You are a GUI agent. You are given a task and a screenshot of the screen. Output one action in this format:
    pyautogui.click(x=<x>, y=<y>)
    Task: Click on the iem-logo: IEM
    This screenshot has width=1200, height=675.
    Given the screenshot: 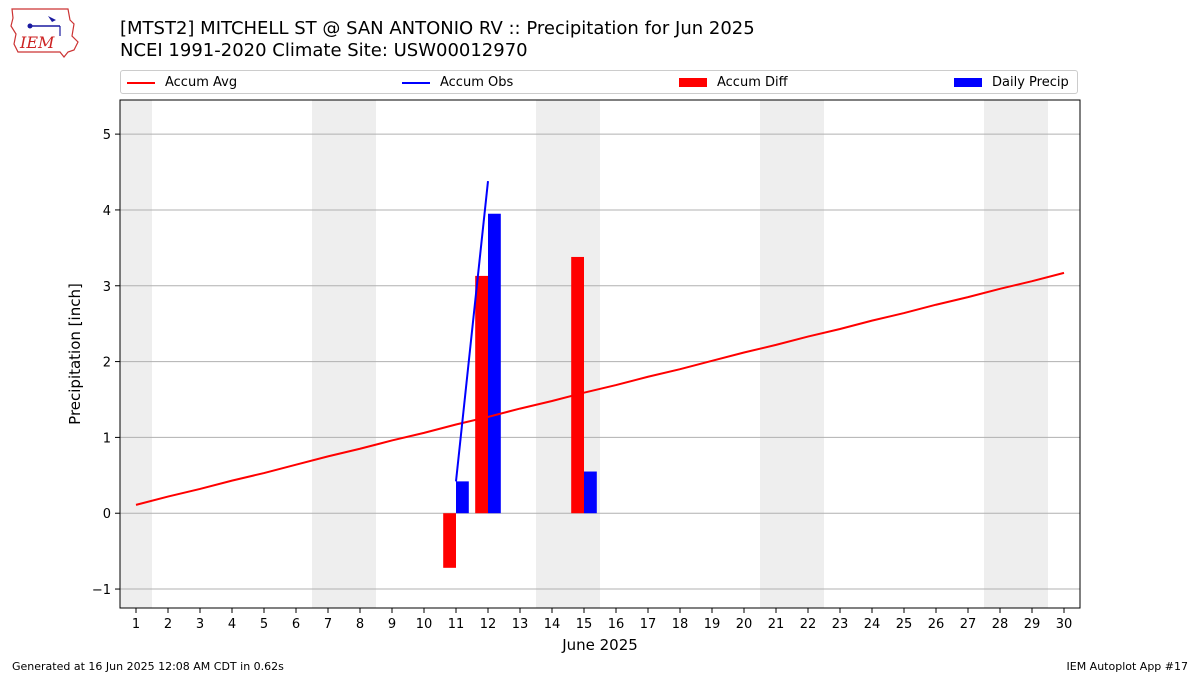 What is the action you would take?
    pyautogui.click(x=44, y=33)
    